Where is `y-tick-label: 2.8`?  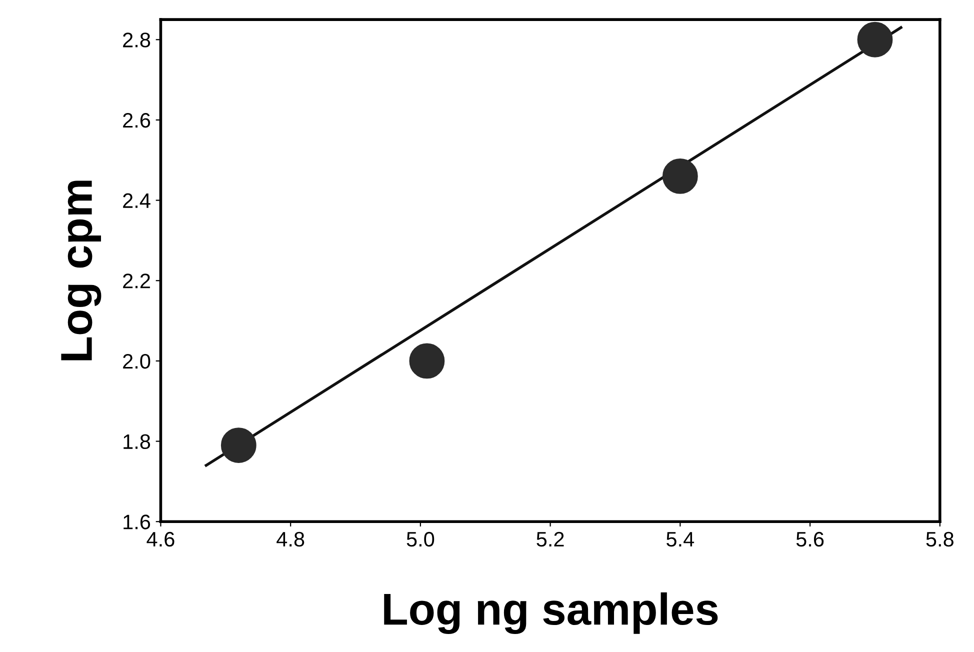 y-tick-label: 2.8 is located at coordinates (136, 40).